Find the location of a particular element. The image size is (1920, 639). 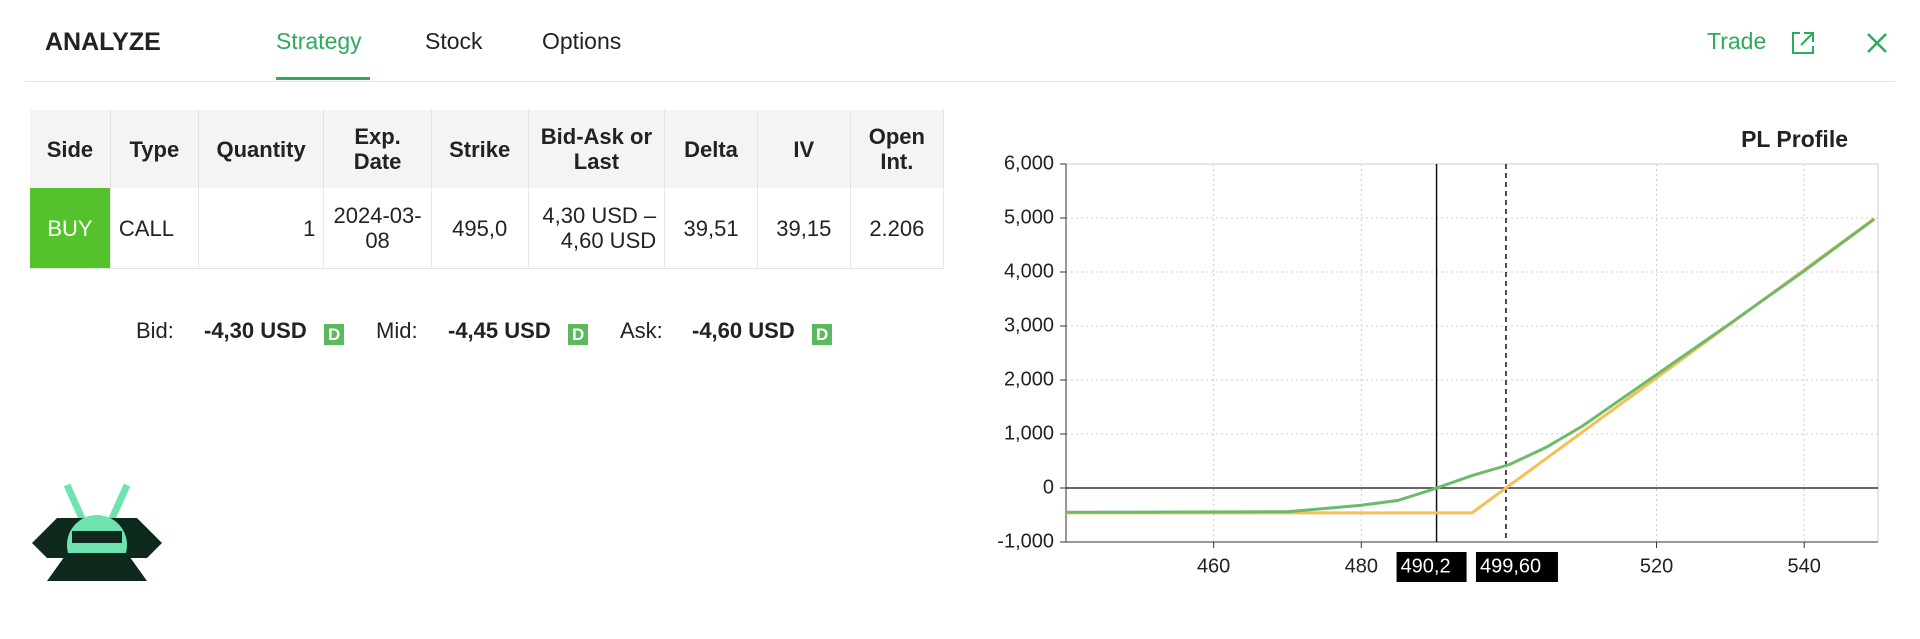

cell: 2024-03-08 is located at coordinates (377, 228).